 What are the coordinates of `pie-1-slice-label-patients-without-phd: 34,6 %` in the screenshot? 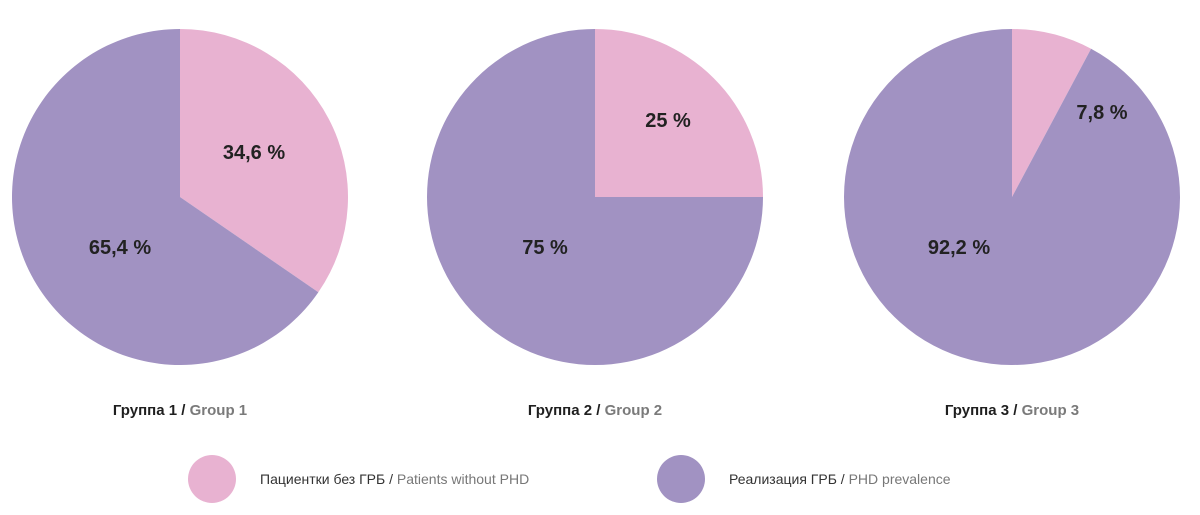 It's located at (254, 153).